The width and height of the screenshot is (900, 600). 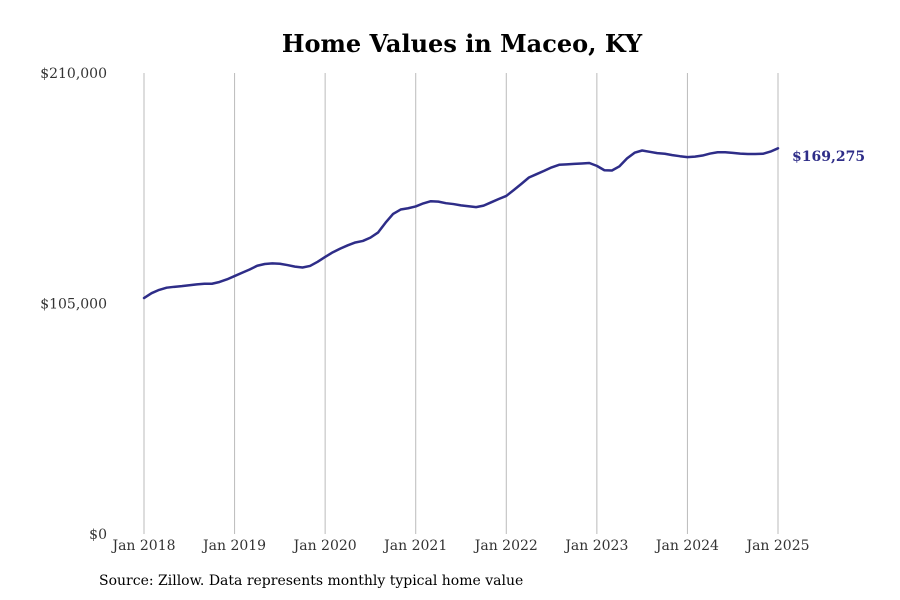 I want to click on x-tick-label: Jan 2018, so click(x=142, y=546).